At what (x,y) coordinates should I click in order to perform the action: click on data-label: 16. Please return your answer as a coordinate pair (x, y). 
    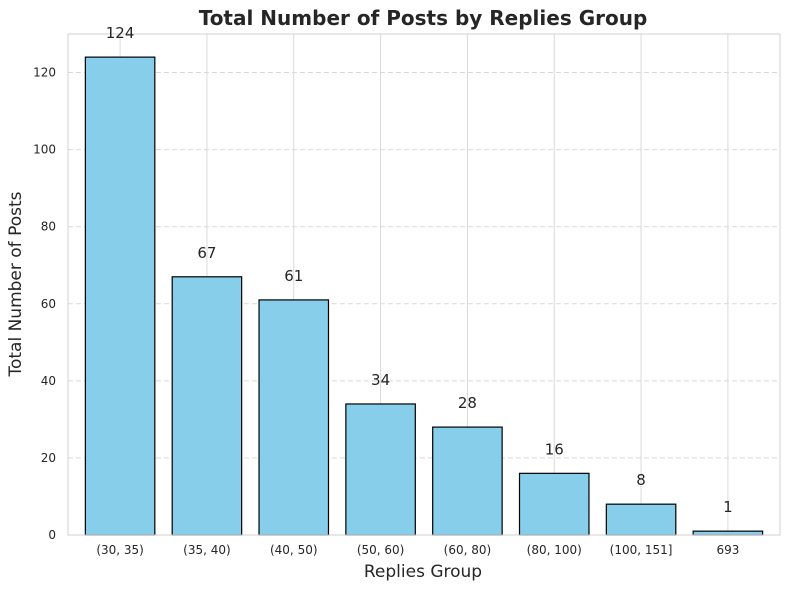
    Looking at the image, I should click on (554, 449).